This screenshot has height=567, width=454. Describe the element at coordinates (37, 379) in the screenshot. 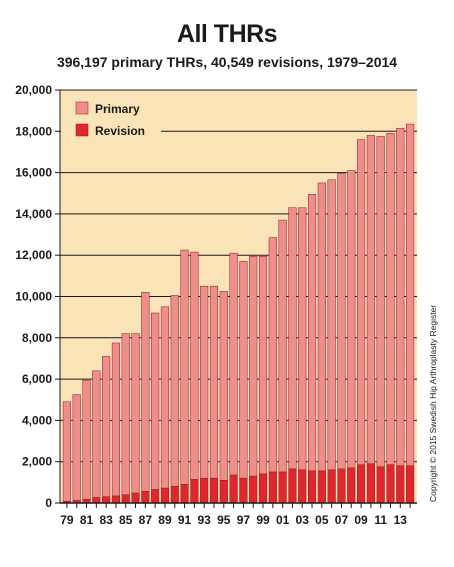

I see `y-tick-label: 6,000` at that location.